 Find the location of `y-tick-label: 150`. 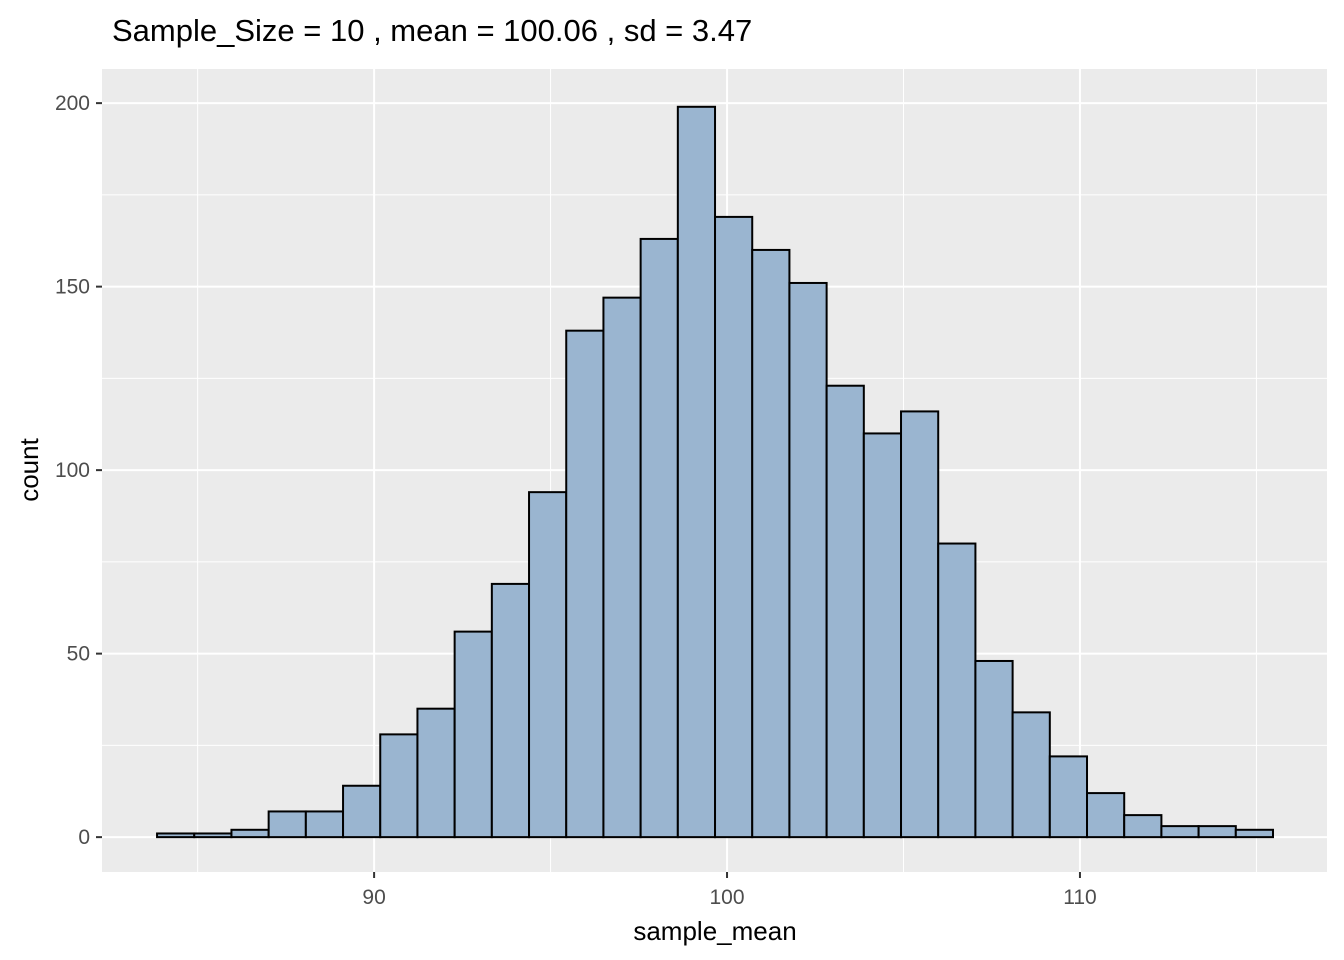

y-tick-label: 150 is located at coordinates (72, 287).